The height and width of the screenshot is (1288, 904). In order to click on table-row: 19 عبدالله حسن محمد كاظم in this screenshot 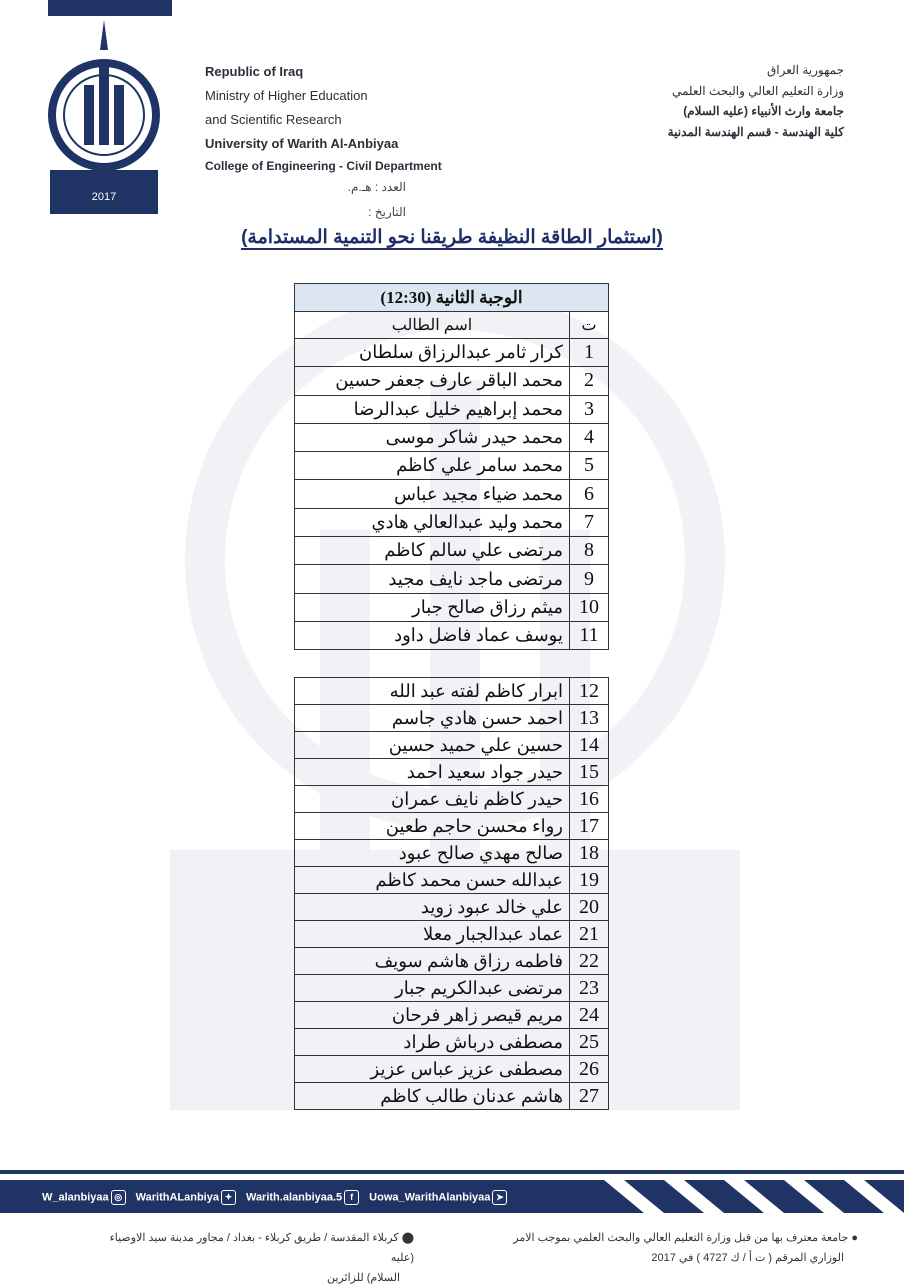, I will do `click(451, 880)`.